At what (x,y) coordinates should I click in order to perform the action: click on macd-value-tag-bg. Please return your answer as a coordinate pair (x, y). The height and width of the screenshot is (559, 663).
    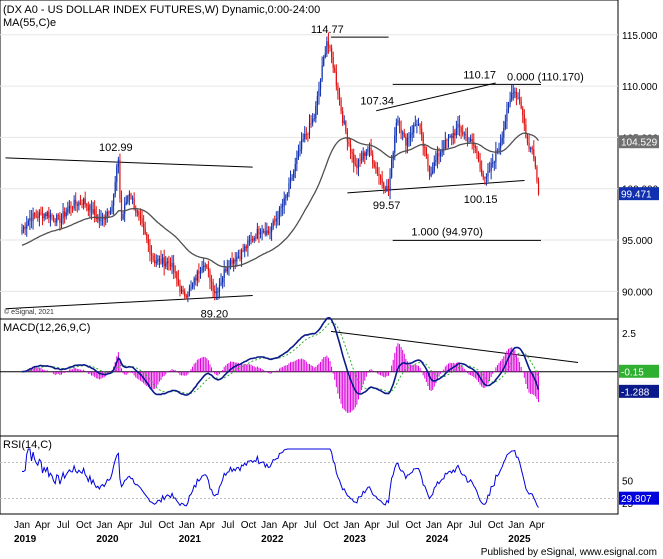
    Looking at the image, I should click on (639, 391).